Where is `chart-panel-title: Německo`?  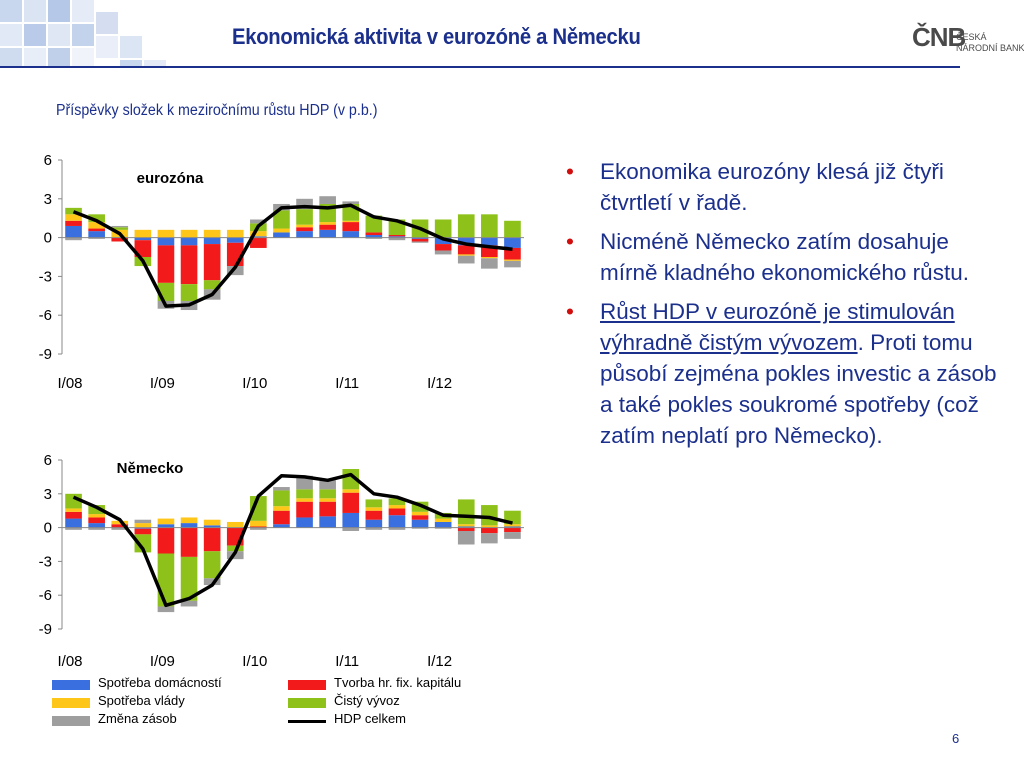 chart-panel-title: Německo is located at coordinates (150, 468).